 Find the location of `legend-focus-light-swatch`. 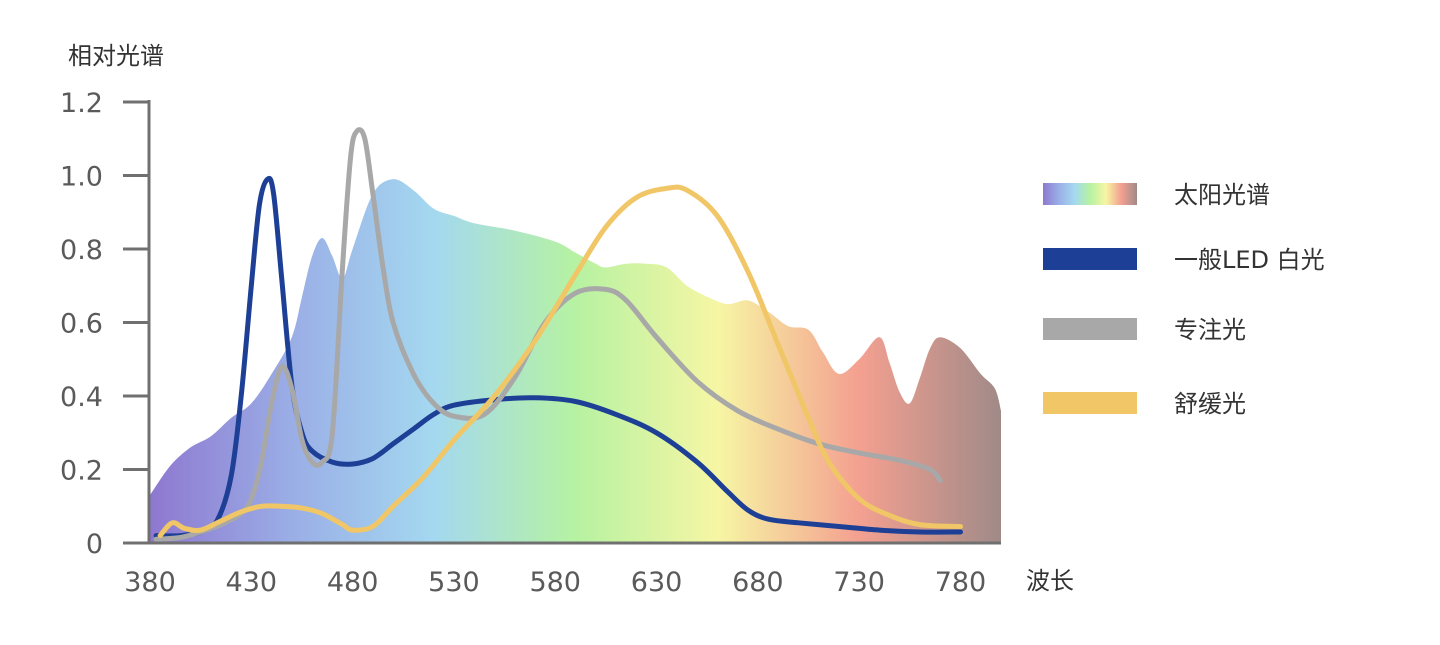

legend-focus-light-swatch is located at coordinates (1090, 329).